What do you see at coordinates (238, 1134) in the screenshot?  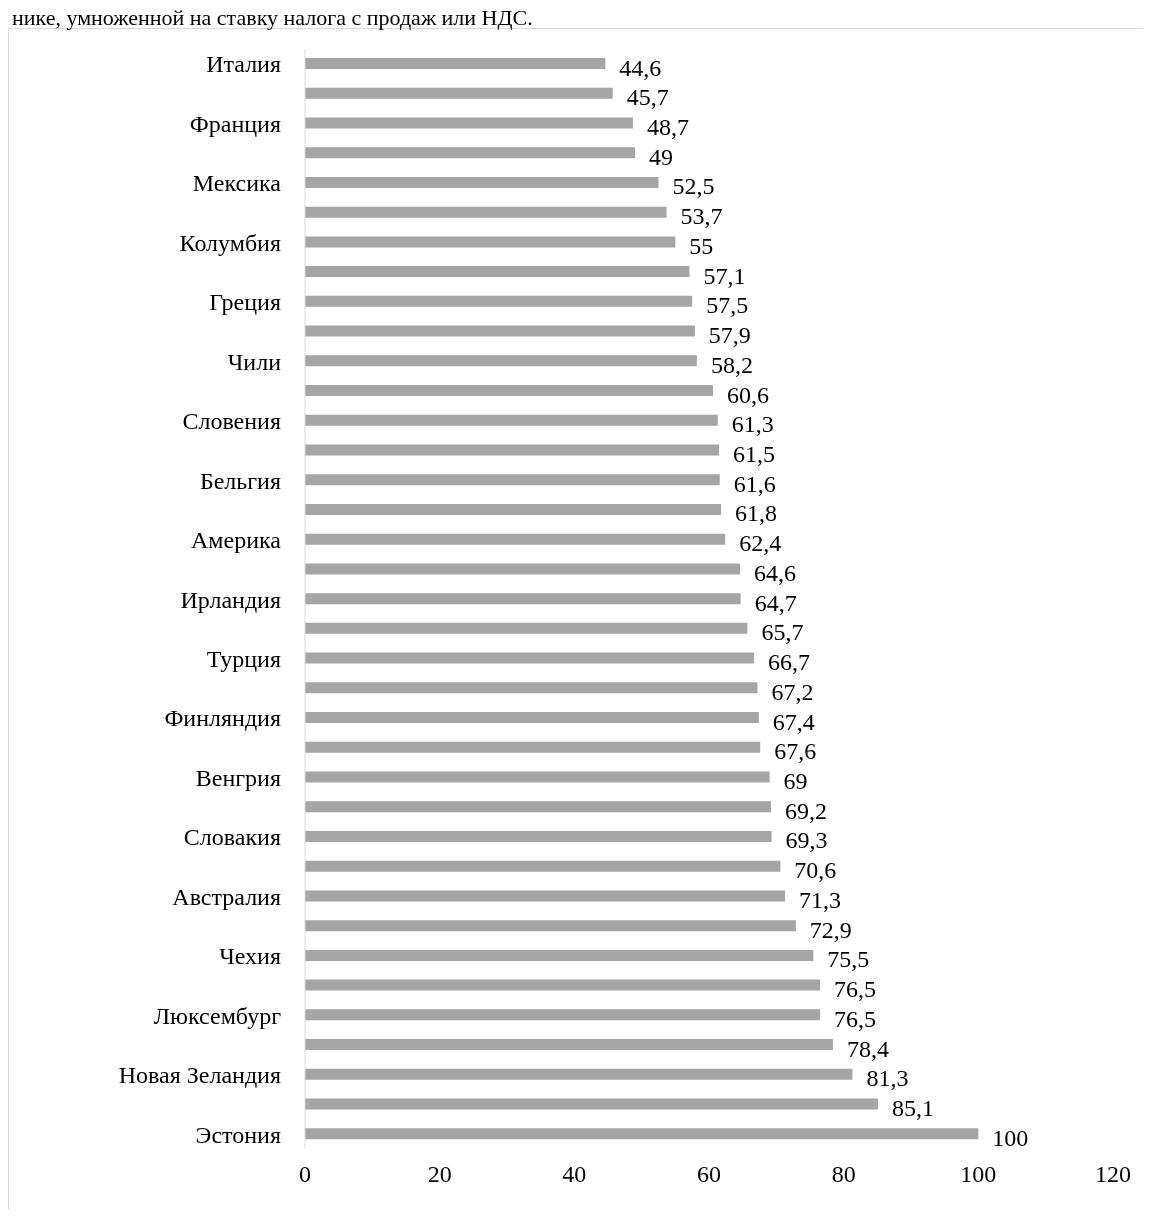 I see `y-tick-label: Эстония` at bounding box center [238, 1134].